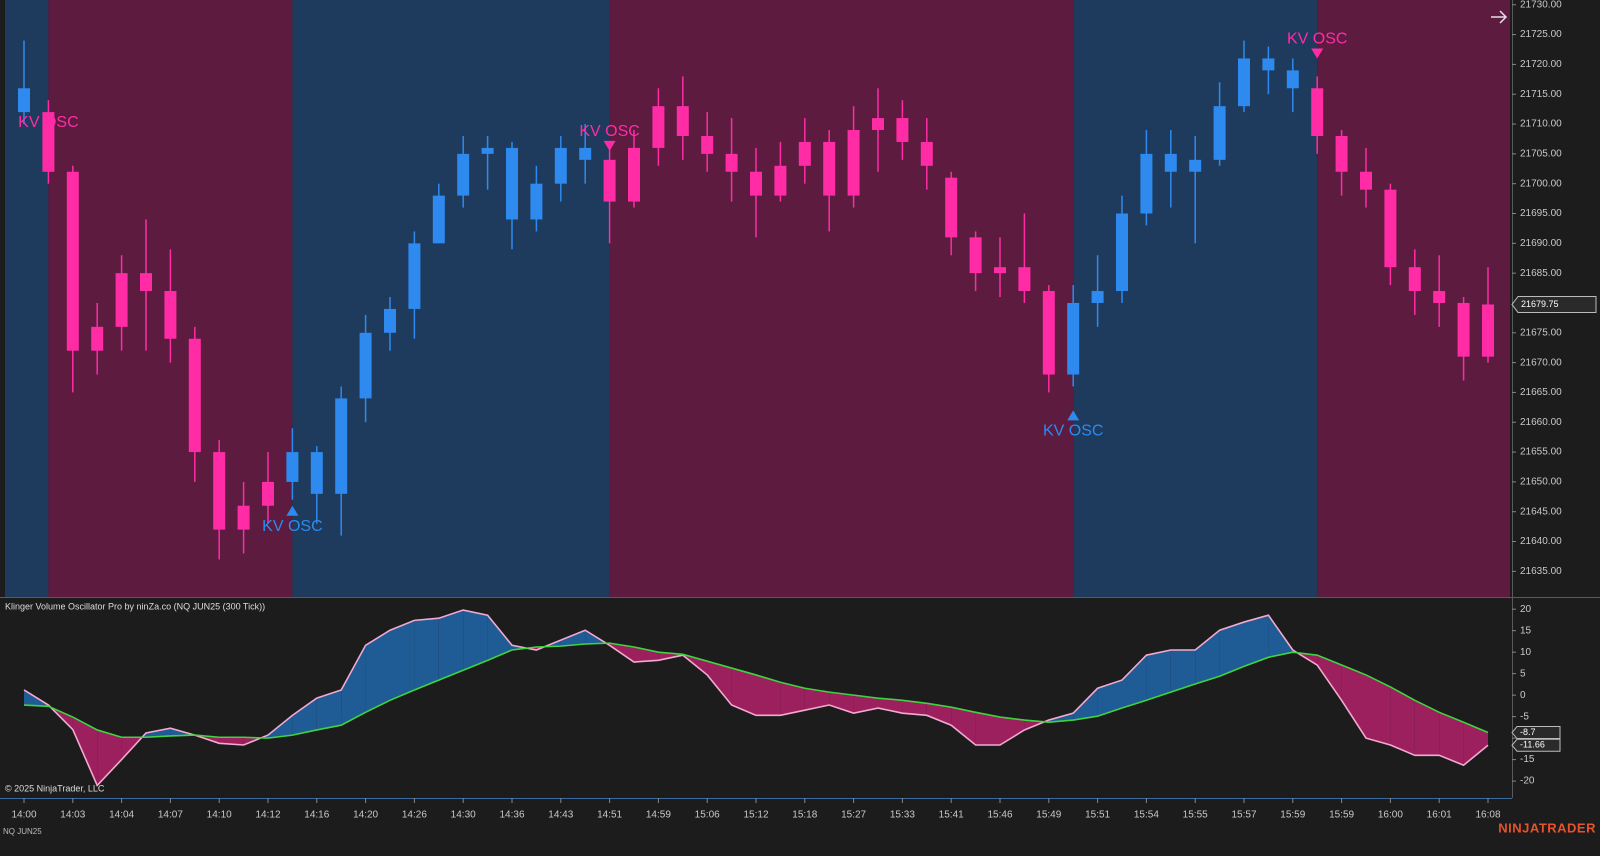 The image size is (1600, 856). Describe the element at coordinates (1541, 422) in the screenshot. I see `y-tick-label: 21660.00` at that location.